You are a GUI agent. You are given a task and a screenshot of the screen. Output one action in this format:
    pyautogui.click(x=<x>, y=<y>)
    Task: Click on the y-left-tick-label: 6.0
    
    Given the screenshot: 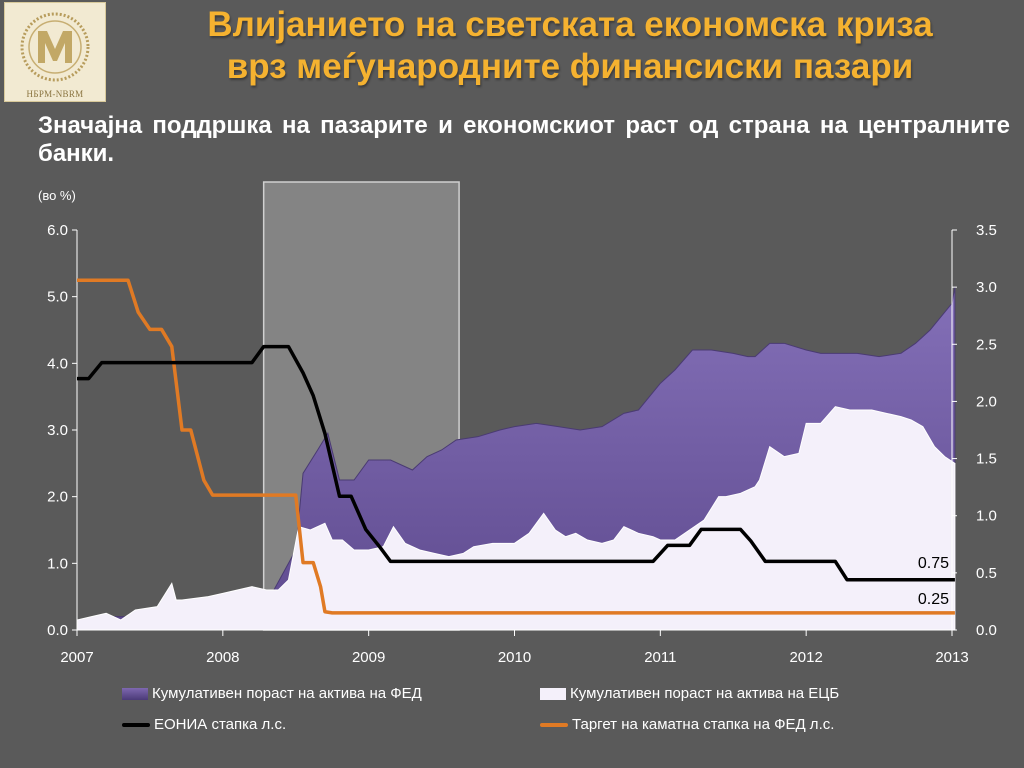 What is the action you would take?
    pyautogui.click(x=57, y=230)
    